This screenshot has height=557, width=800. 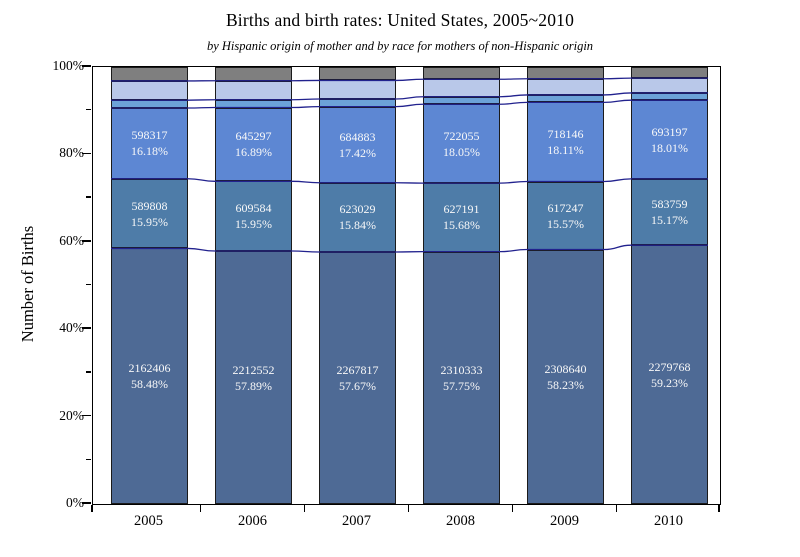 What do you see at coordinates (148, 521) in the screenshot?
I see `x-category-label-2005: 2005` at bounding box center [148, 521].